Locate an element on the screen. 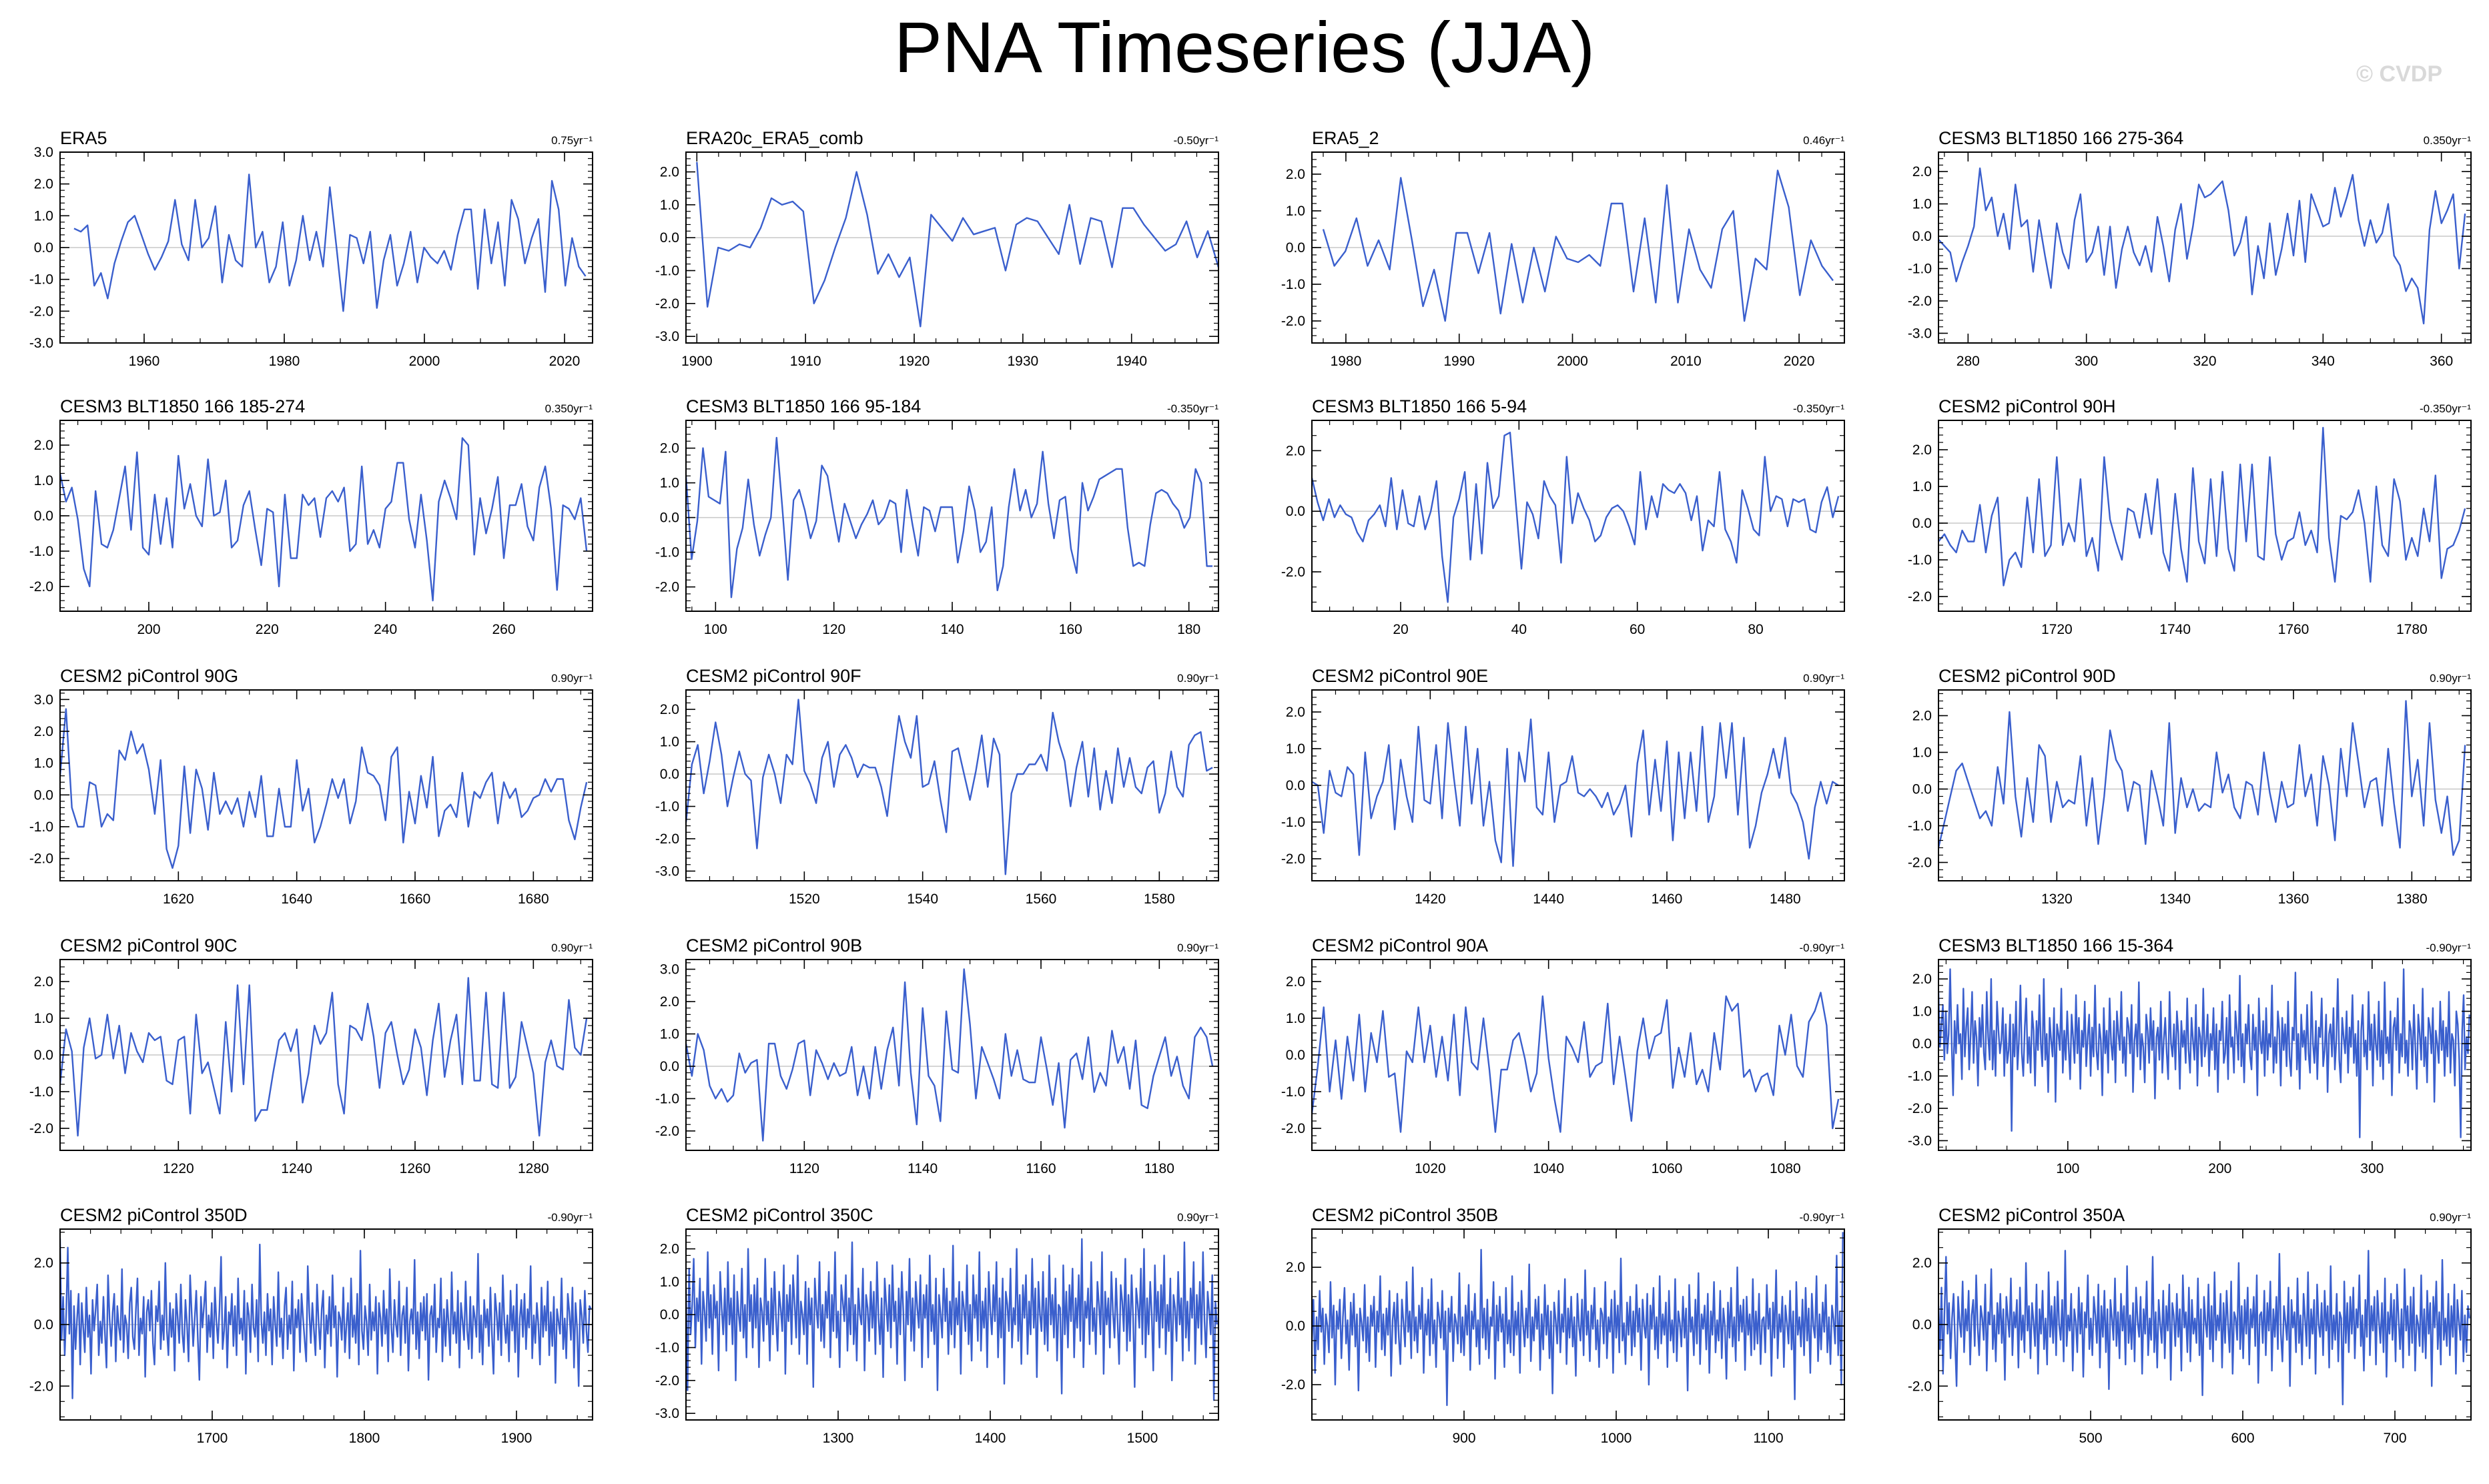  x-tick-label: 1340 is located at coordinates (2175, 899).